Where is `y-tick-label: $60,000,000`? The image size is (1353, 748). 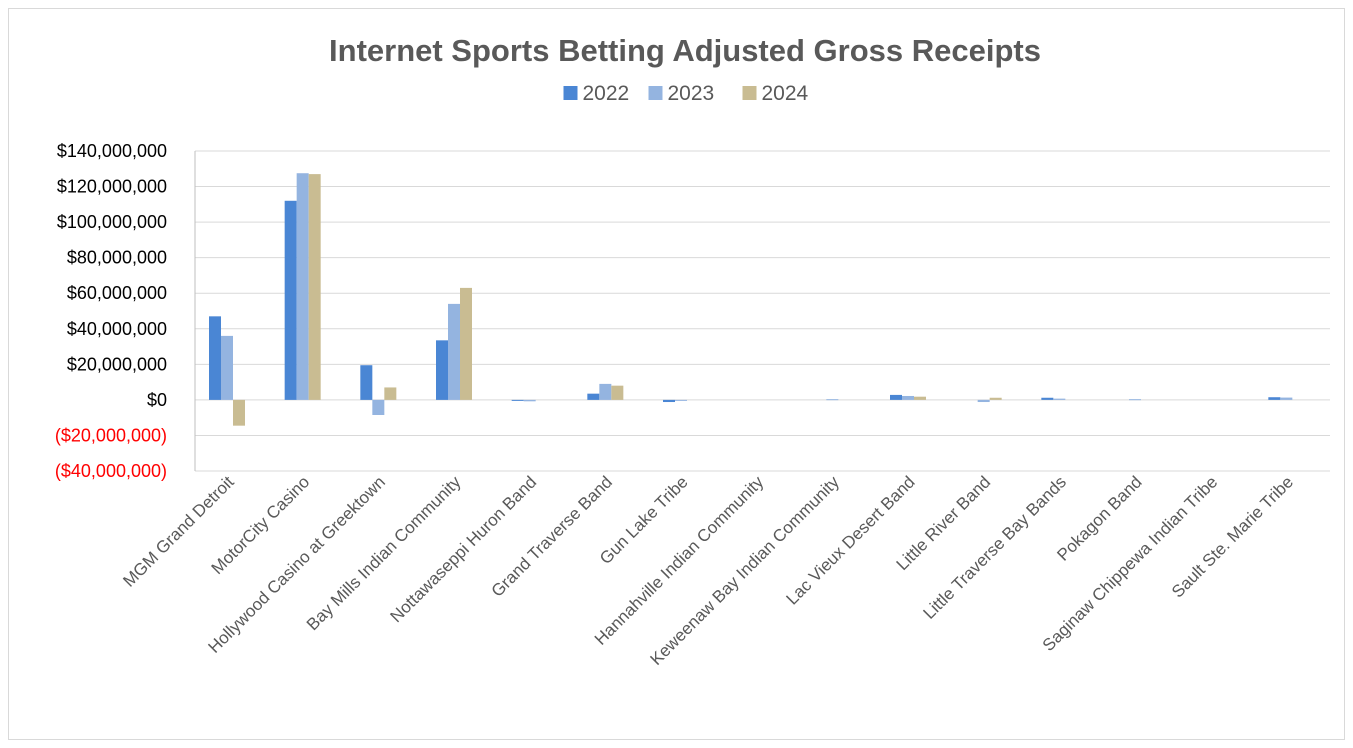 y-tick-label: $60,000,000 is located at coordinates (117, 293).